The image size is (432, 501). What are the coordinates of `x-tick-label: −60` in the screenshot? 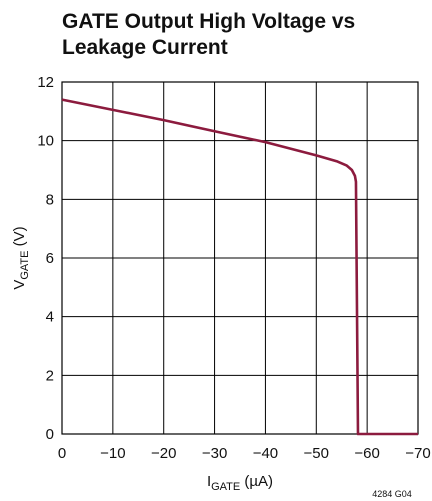 It's located at (366, 453).